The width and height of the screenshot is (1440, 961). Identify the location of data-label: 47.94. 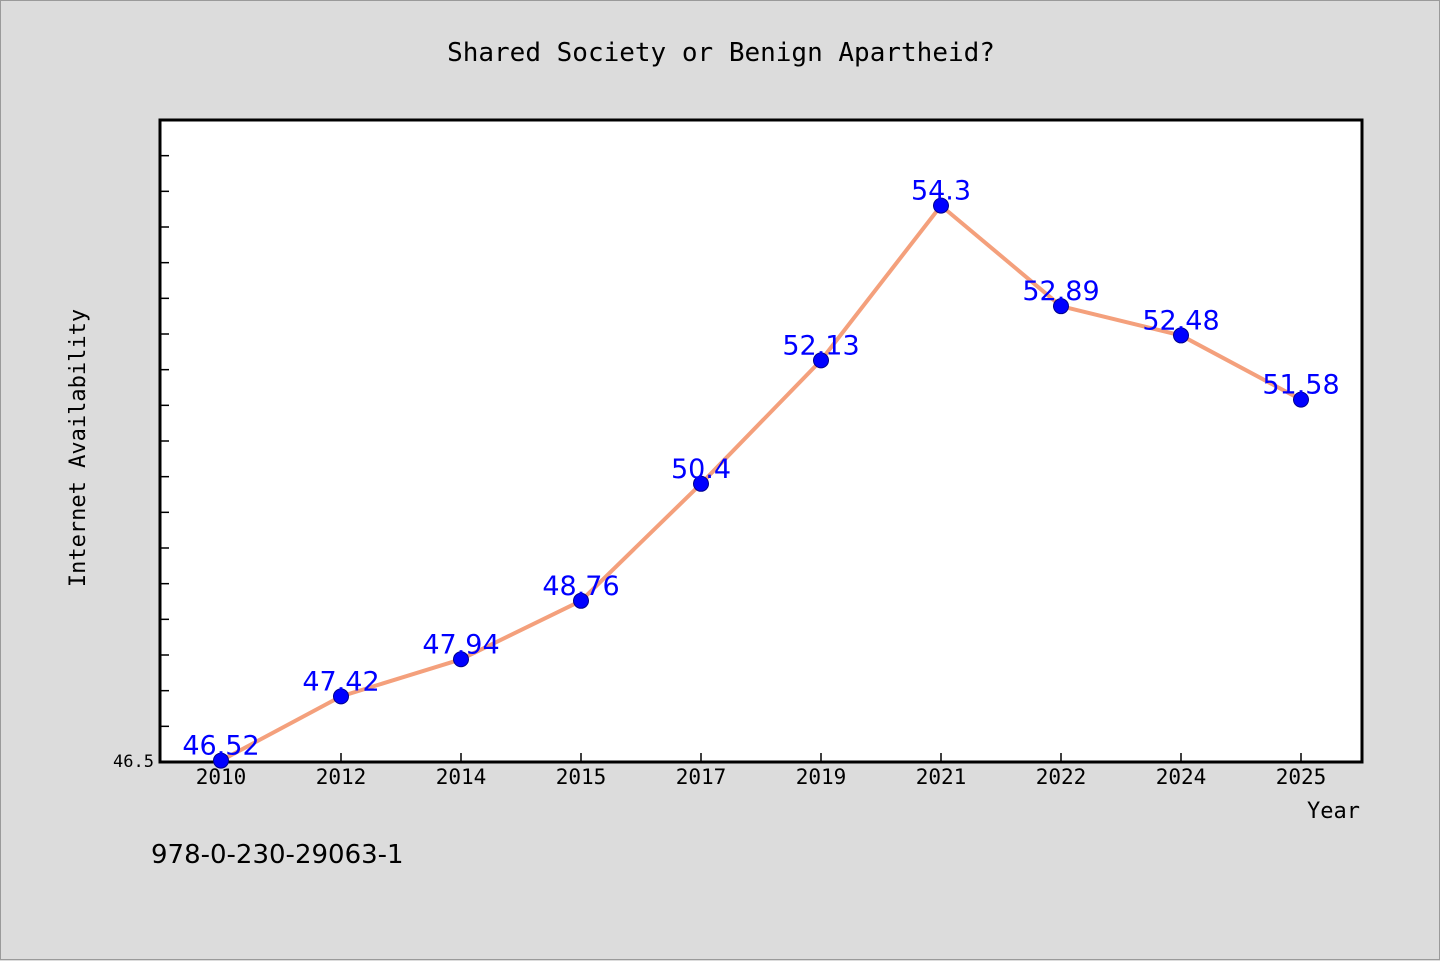
(460, 644).